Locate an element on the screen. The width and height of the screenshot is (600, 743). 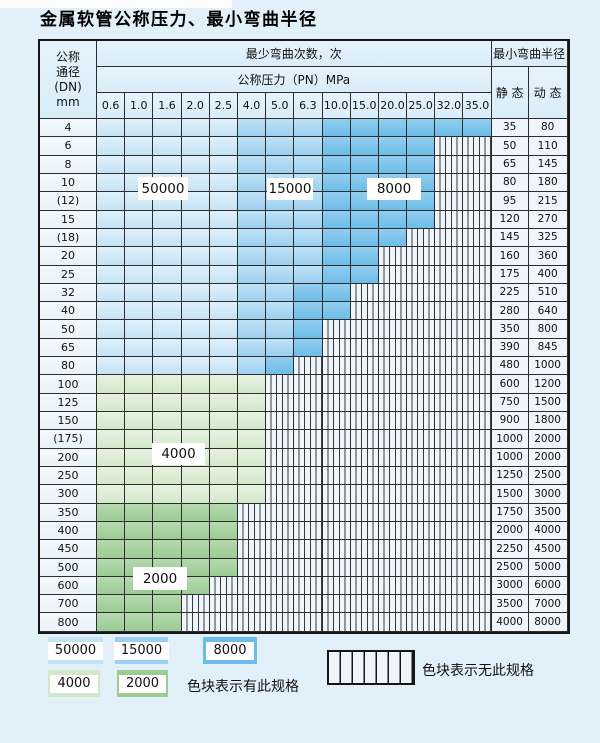
header-min-bend-radius: 最小弯曲半径 is located at coordinates (529, 54).